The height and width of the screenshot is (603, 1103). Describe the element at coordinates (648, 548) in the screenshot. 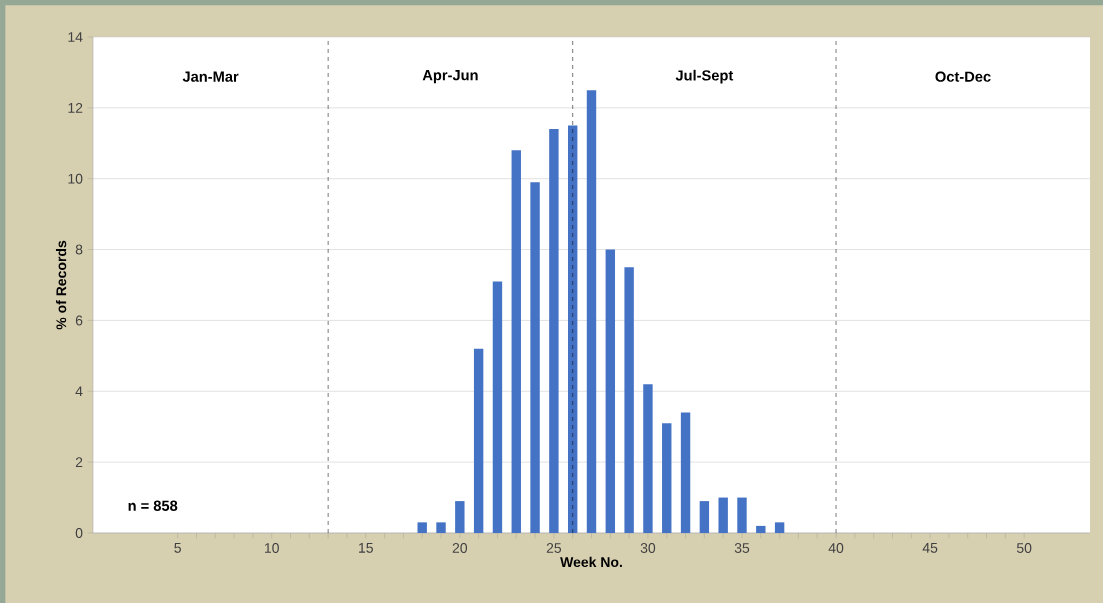

I see `x-tick-label: 30` at that location.